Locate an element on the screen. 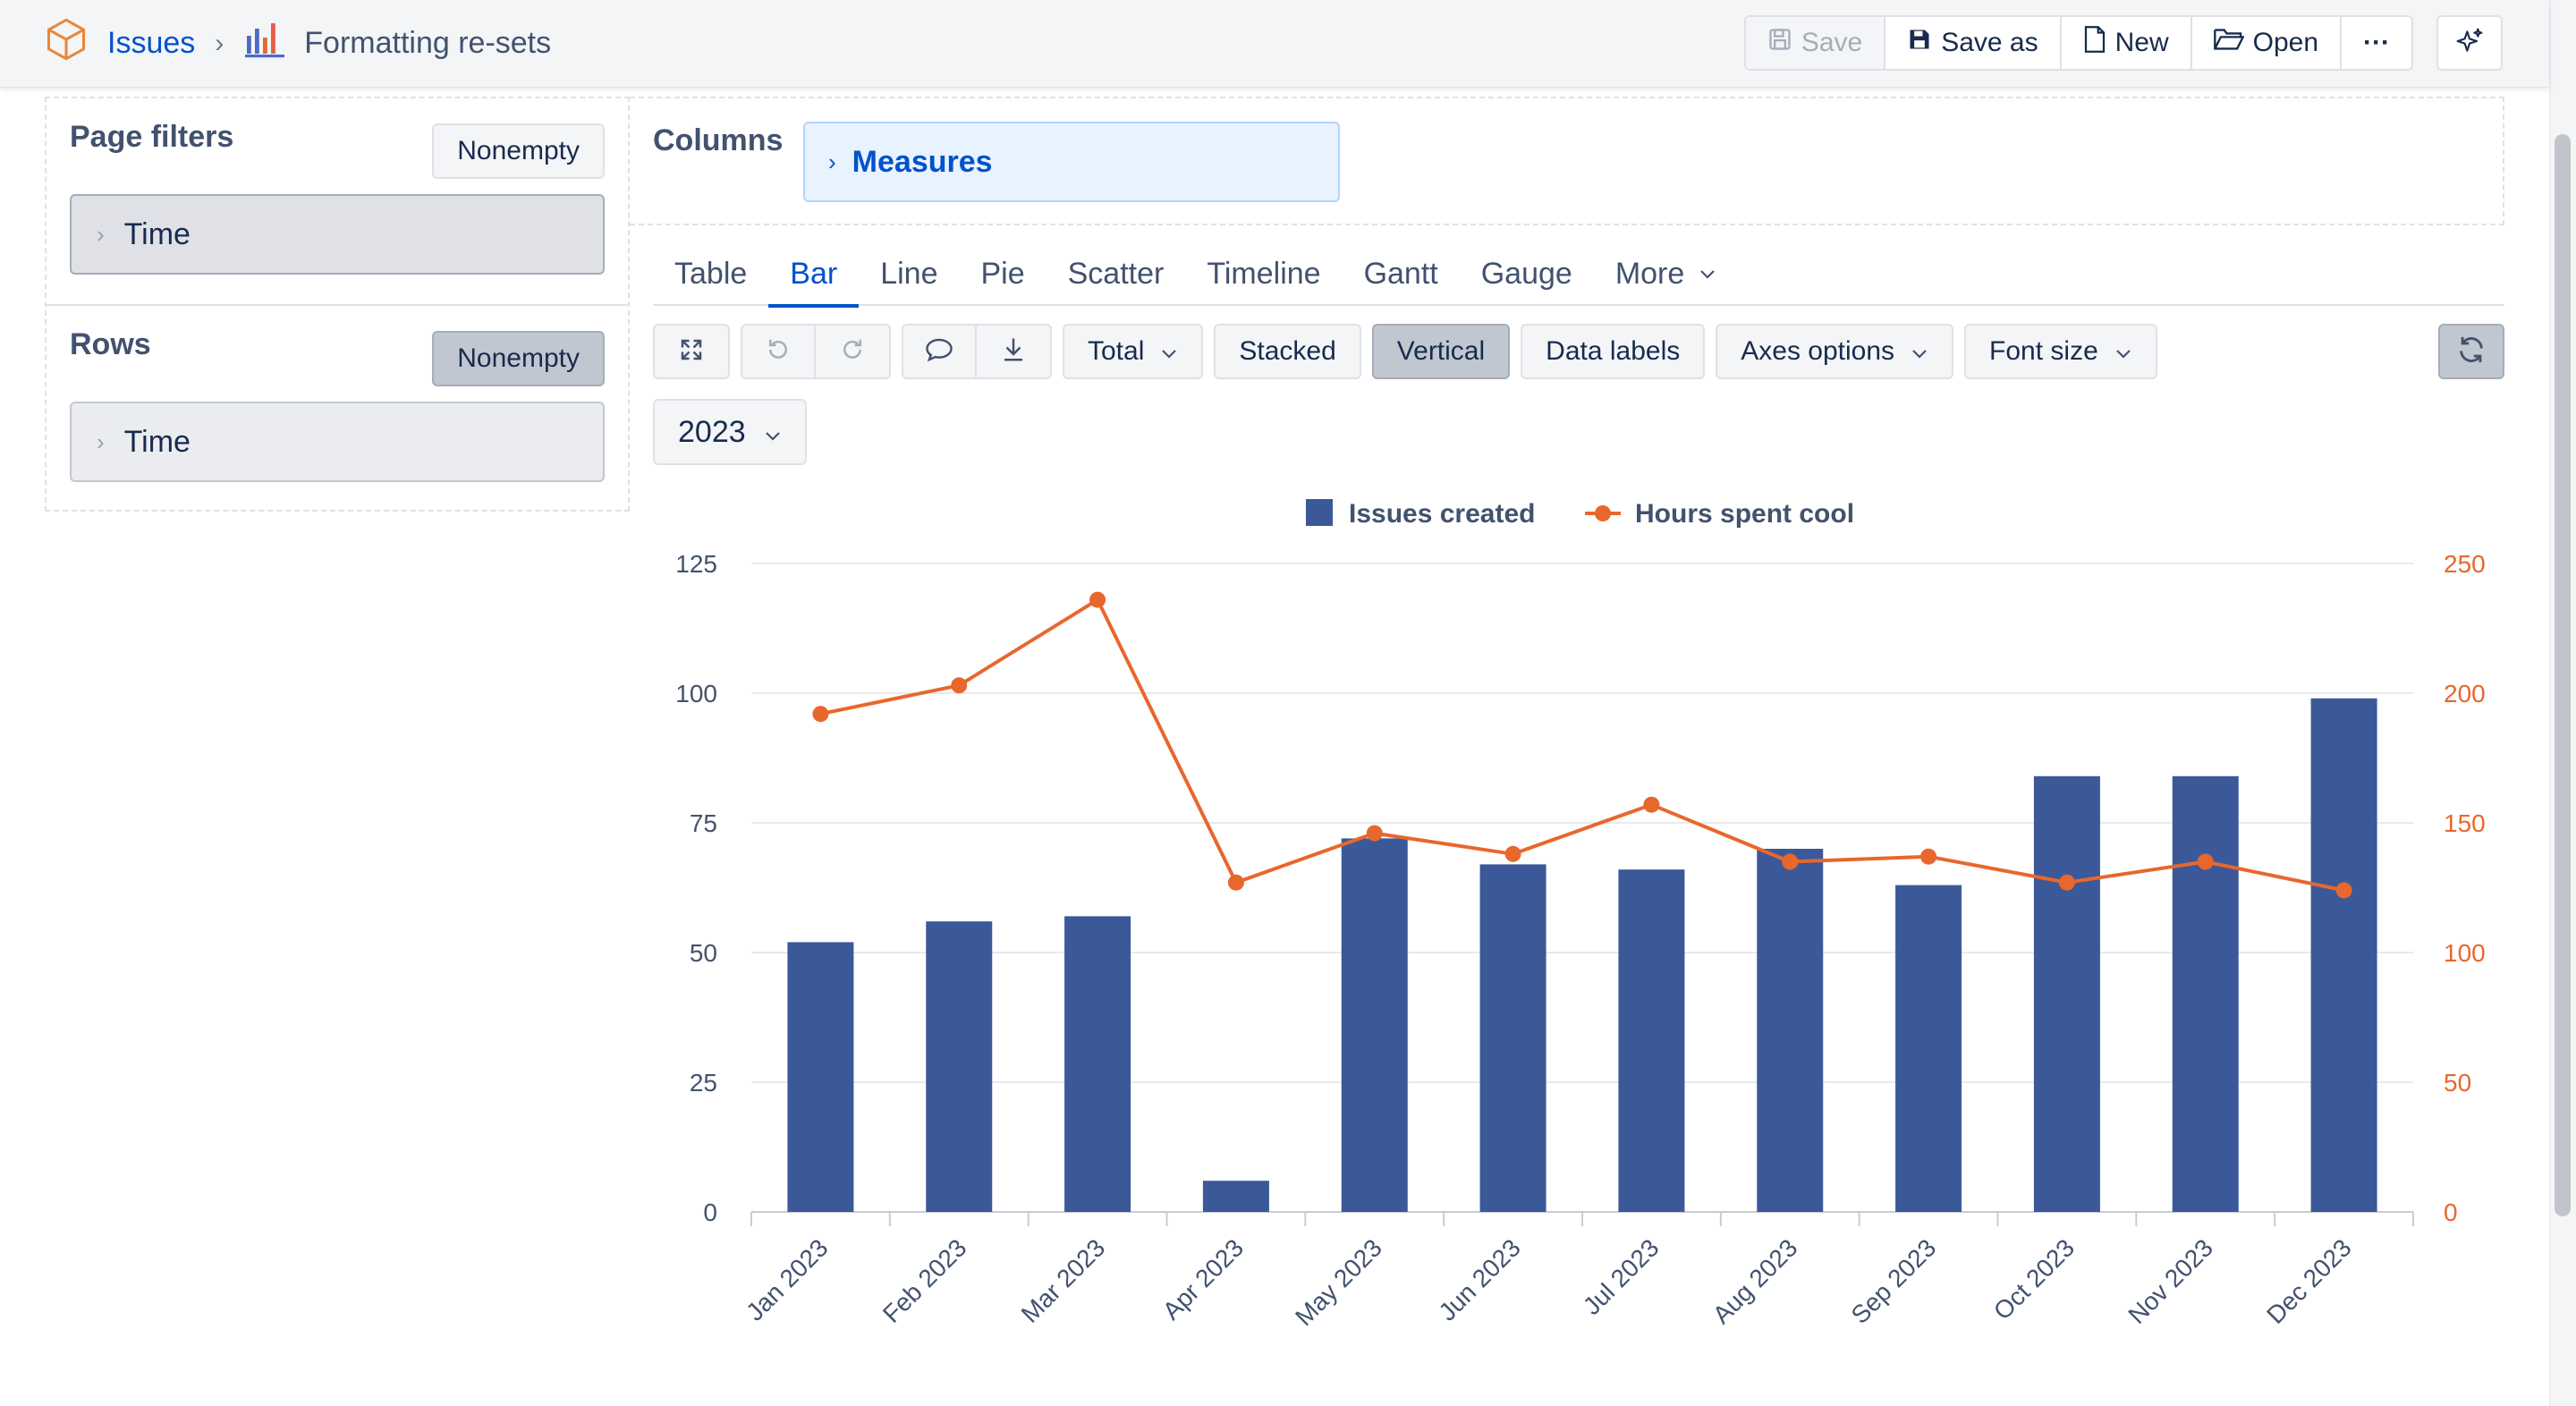 This screenshot has width=2576, height=1406. y-right-tick-label: 100 is located at coordinates (2465, 953).